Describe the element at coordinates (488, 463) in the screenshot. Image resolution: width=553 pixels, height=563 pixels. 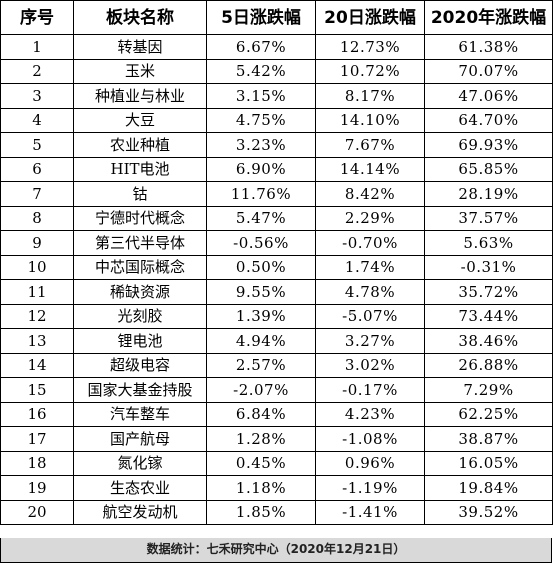
I see `cell-2020-change: 16.05%` at that location.